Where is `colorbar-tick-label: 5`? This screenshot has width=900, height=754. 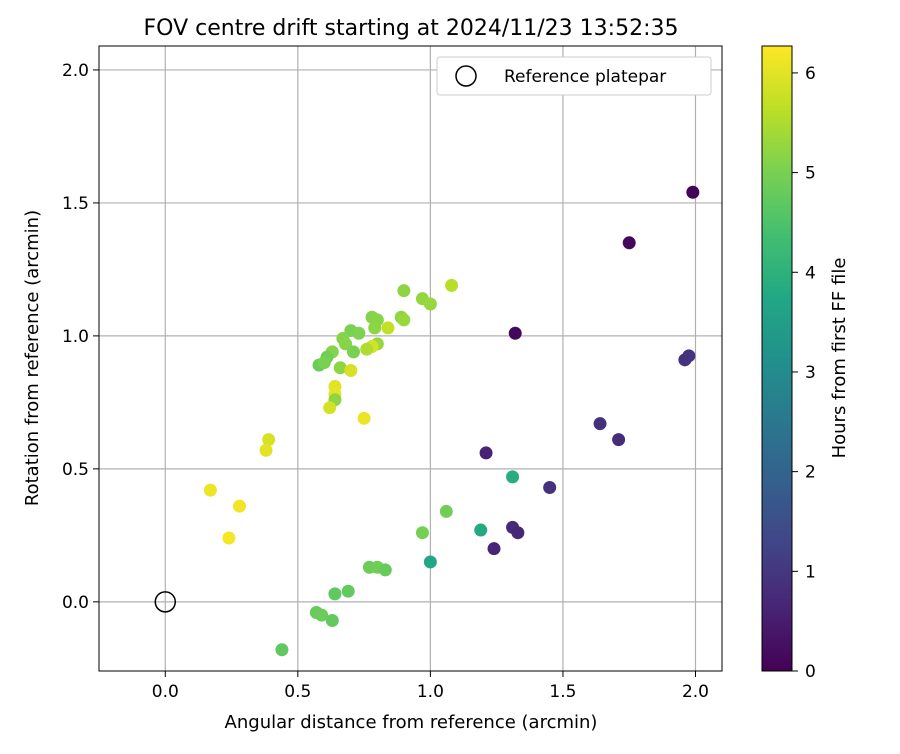
colorbar-tick-label: 5 is located at coordinates (810, 174).